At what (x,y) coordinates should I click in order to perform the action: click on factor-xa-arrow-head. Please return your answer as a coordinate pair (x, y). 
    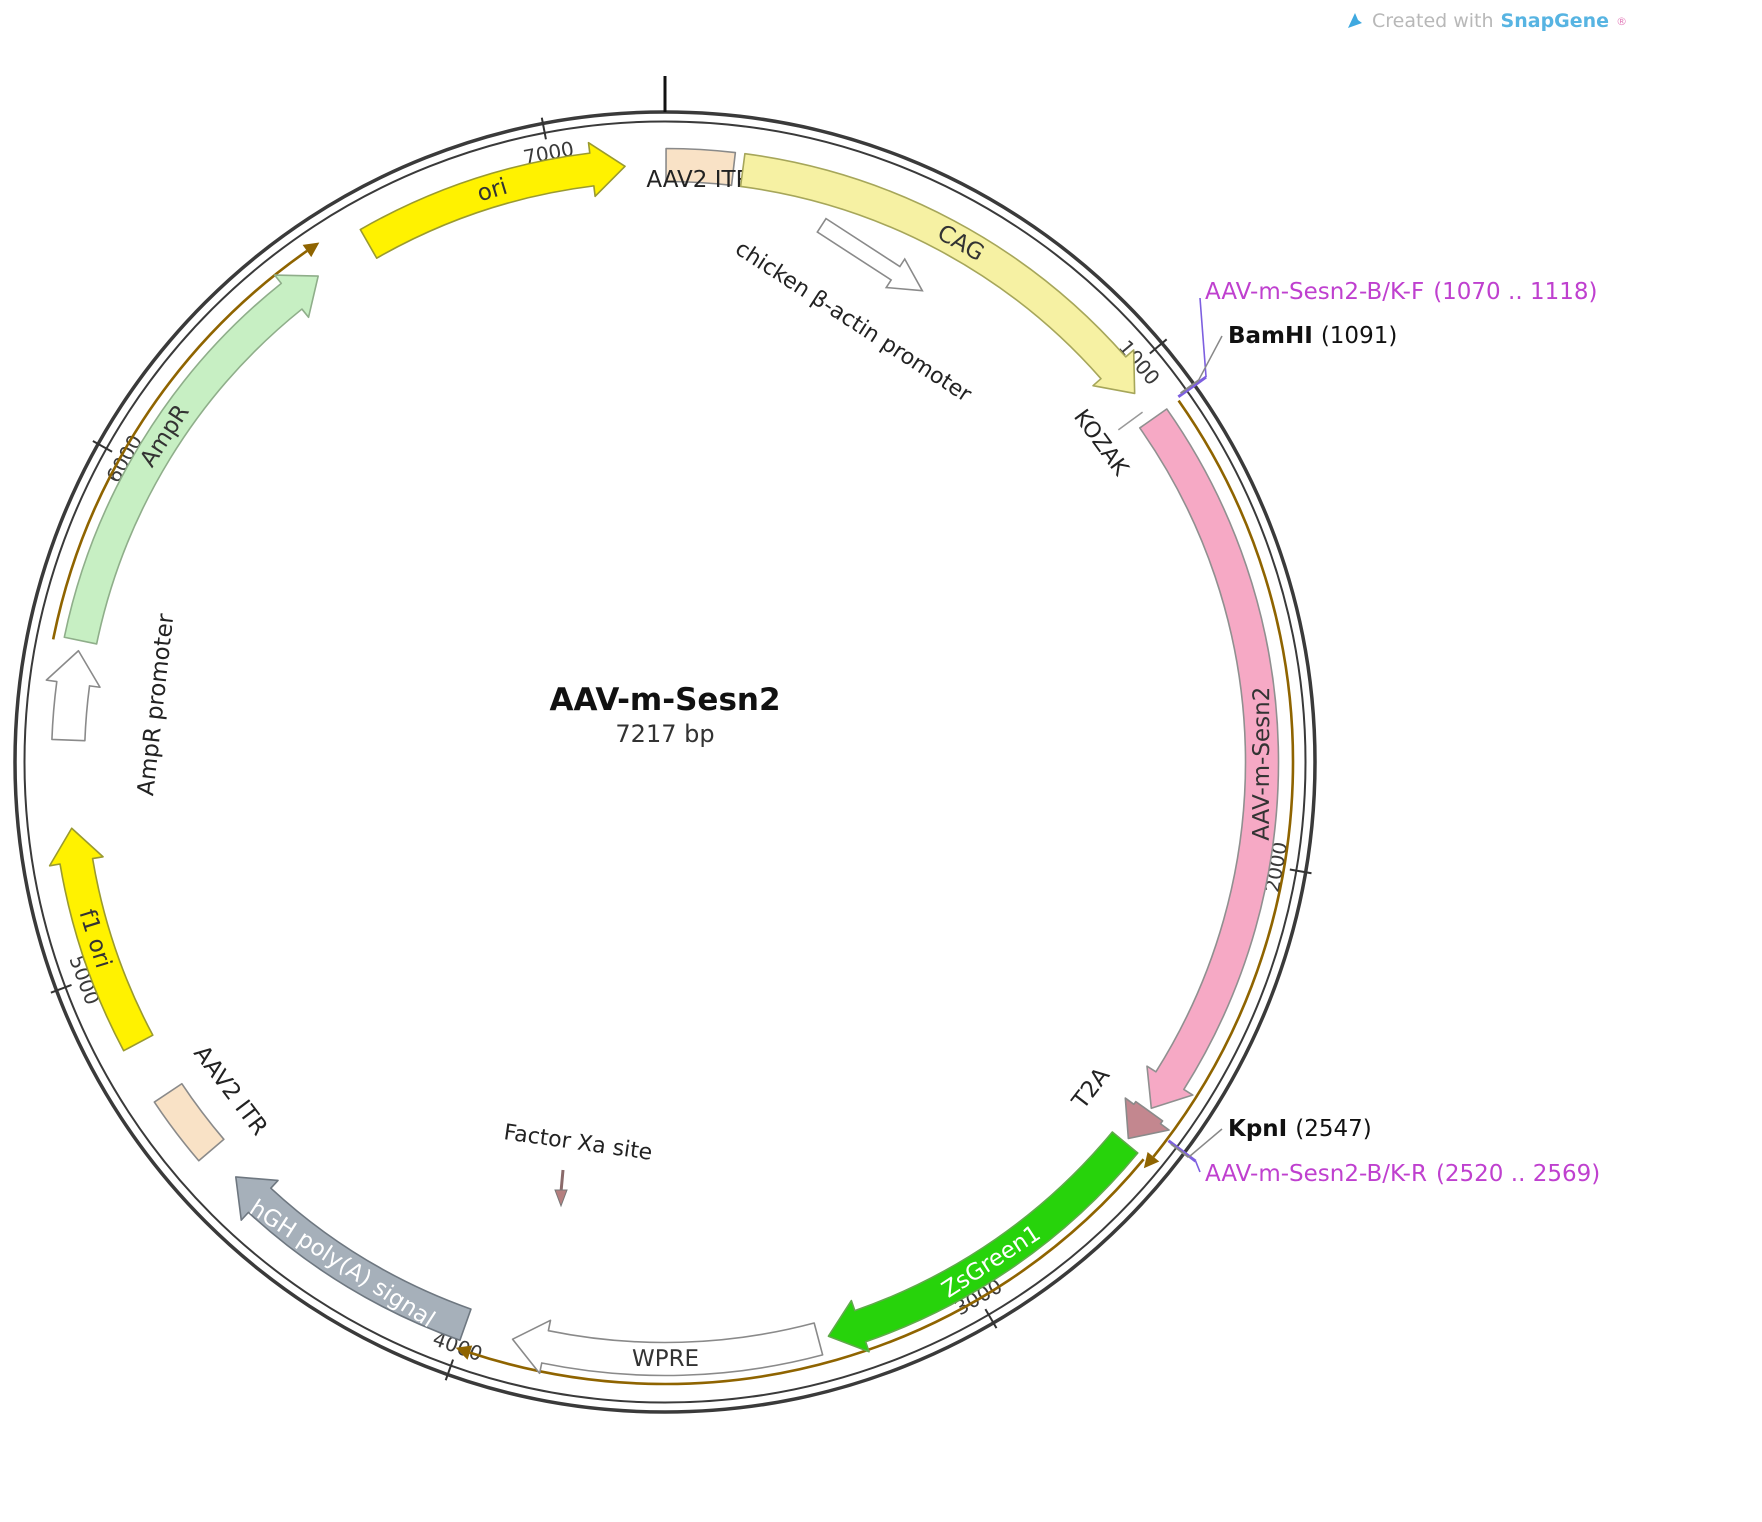
    Looking at the image, I should click on (561, 1198).